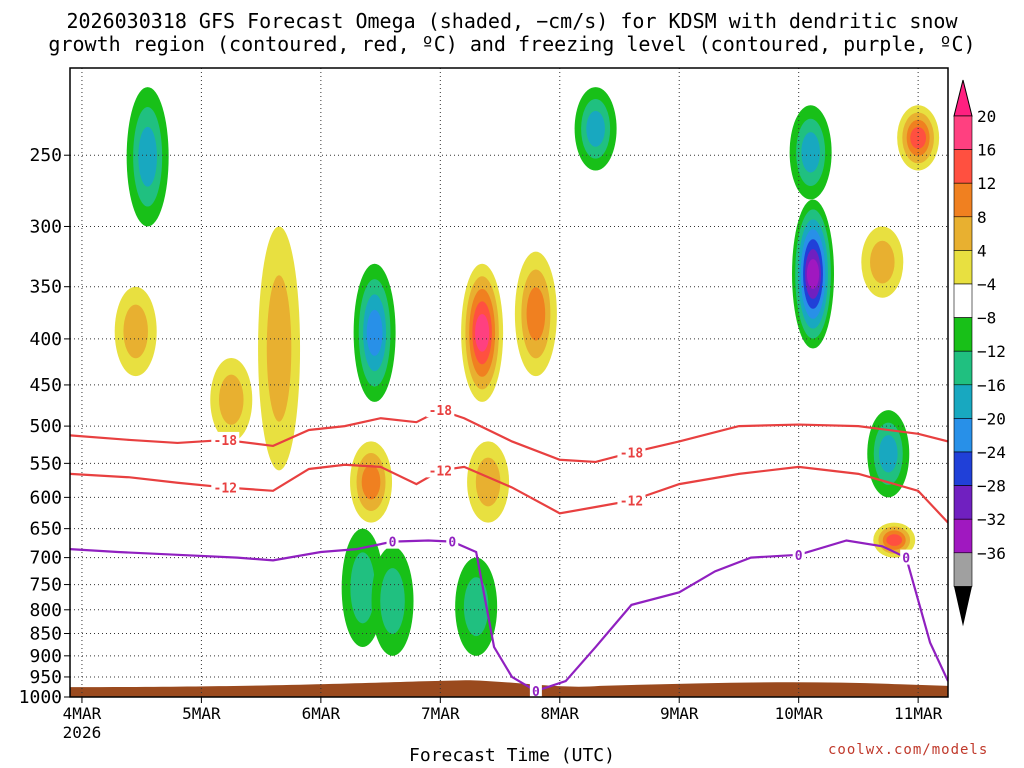  I want to click on x-axis-title: Forecast Time (UTC), so click(512, 755).